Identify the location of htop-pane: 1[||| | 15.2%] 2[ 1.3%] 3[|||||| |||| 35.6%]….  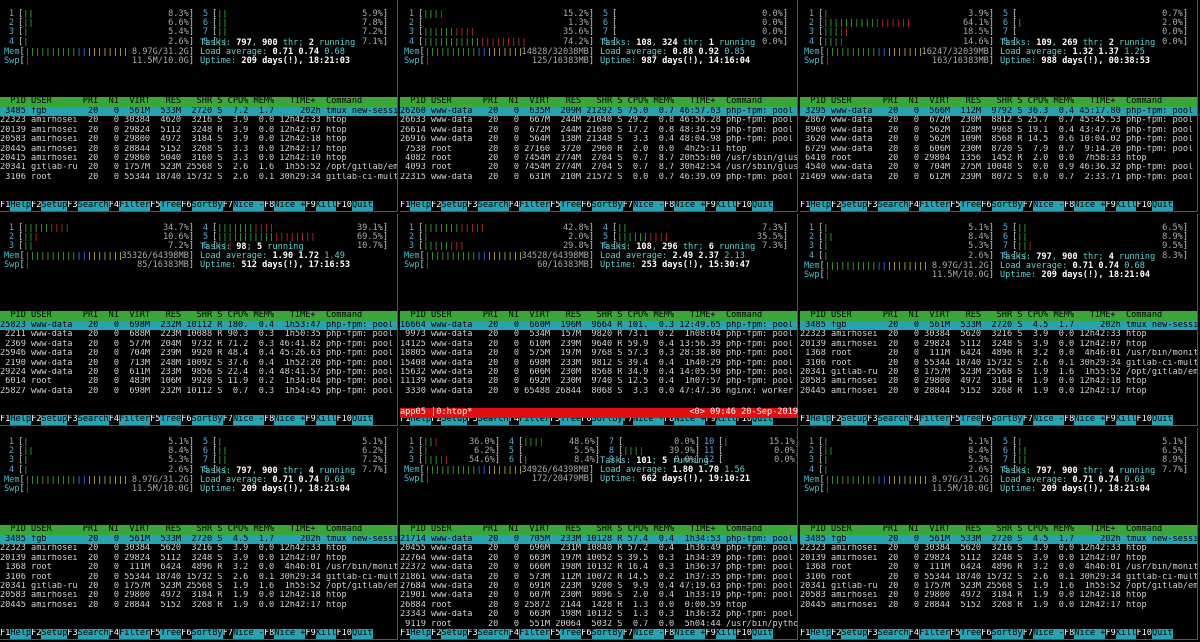
(599, 106).